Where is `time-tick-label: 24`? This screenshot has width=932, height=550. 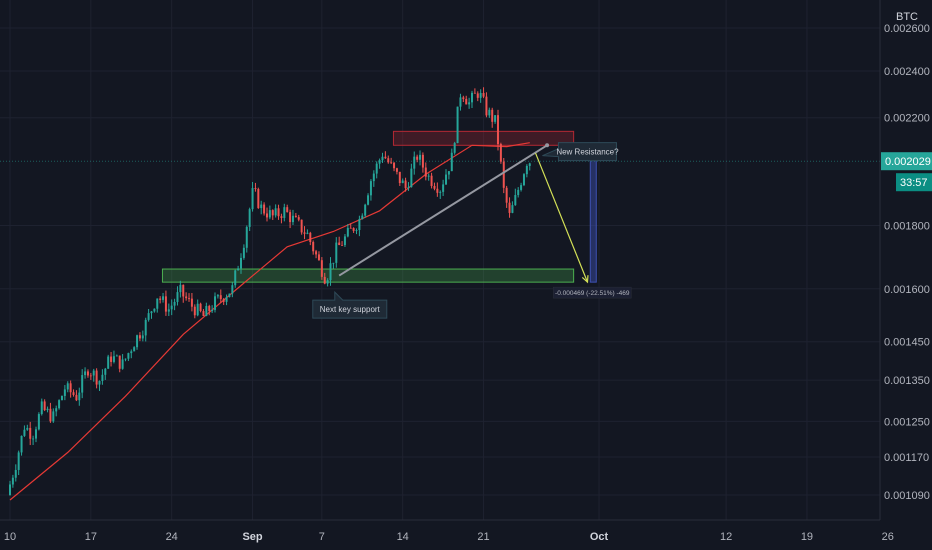
time-tick-label: 24 is located at coordinates (172, 537).